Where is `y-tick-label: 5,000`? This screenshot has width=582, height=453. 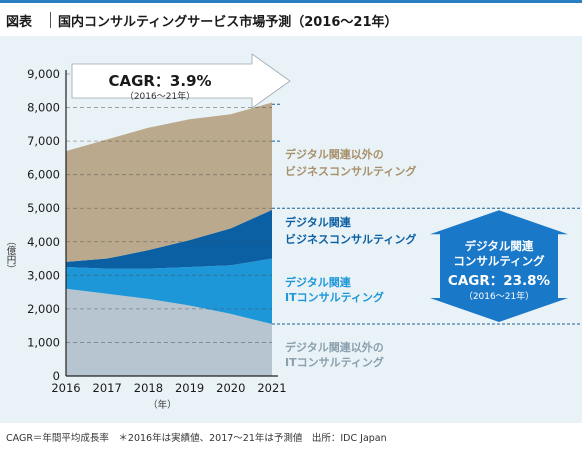 y-tick-label: 5,000 is located at coordinates (43, 208).